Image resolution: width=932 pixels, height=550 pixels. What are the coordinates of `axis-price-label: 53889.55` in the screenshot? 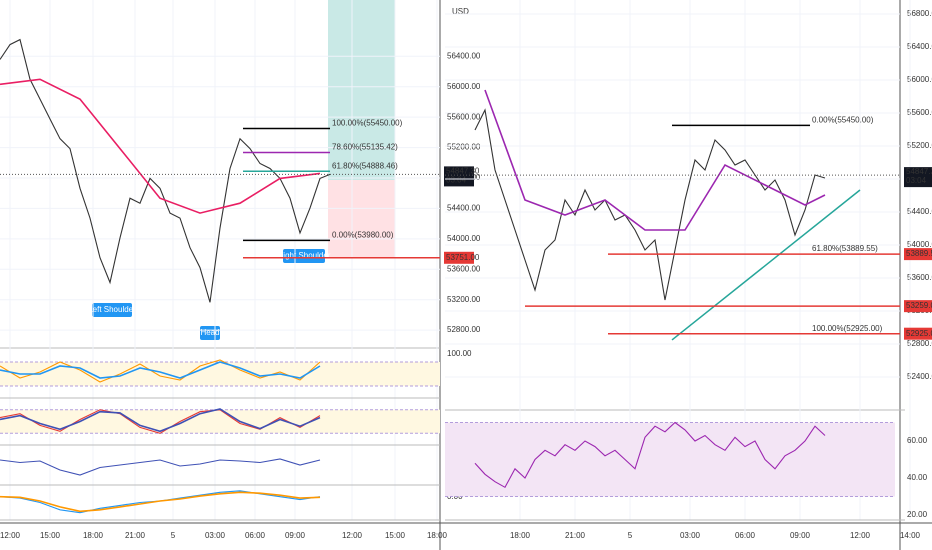 It's located at (919, 253).